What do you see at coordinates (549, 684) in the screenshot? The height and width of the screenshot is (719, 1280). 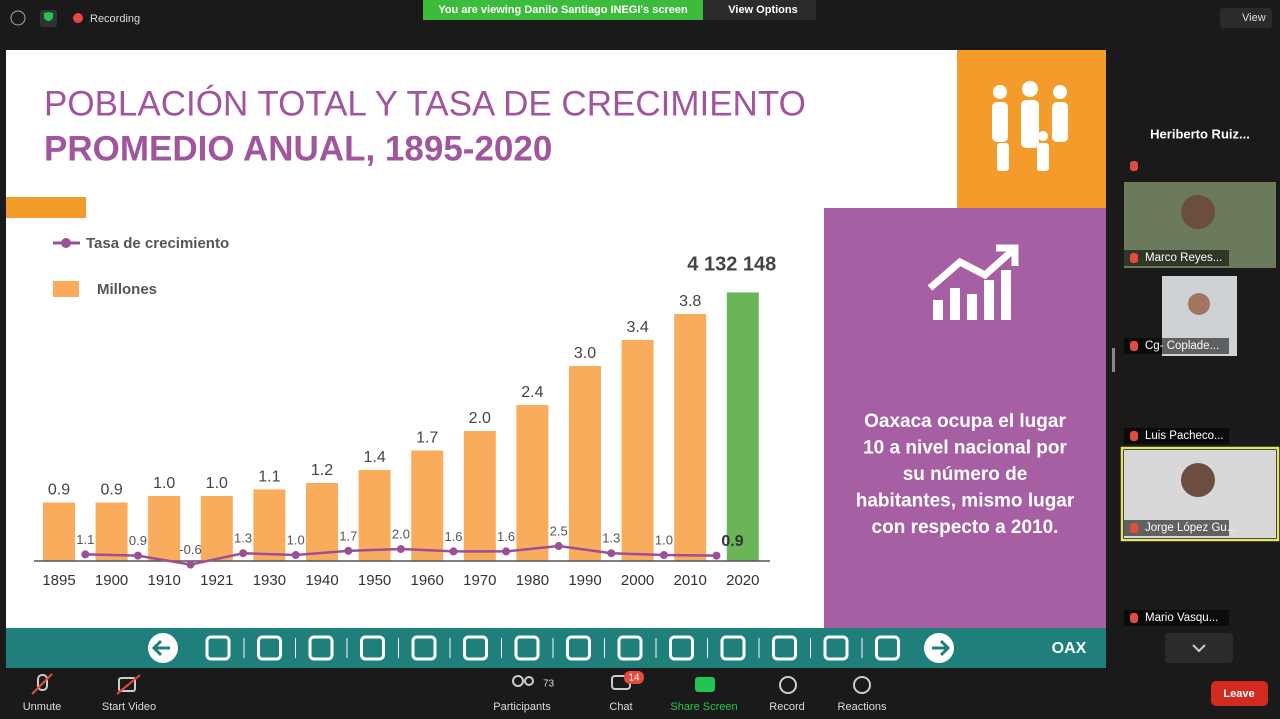 I see `participant-count: 73` at bounding box center [549, 684].